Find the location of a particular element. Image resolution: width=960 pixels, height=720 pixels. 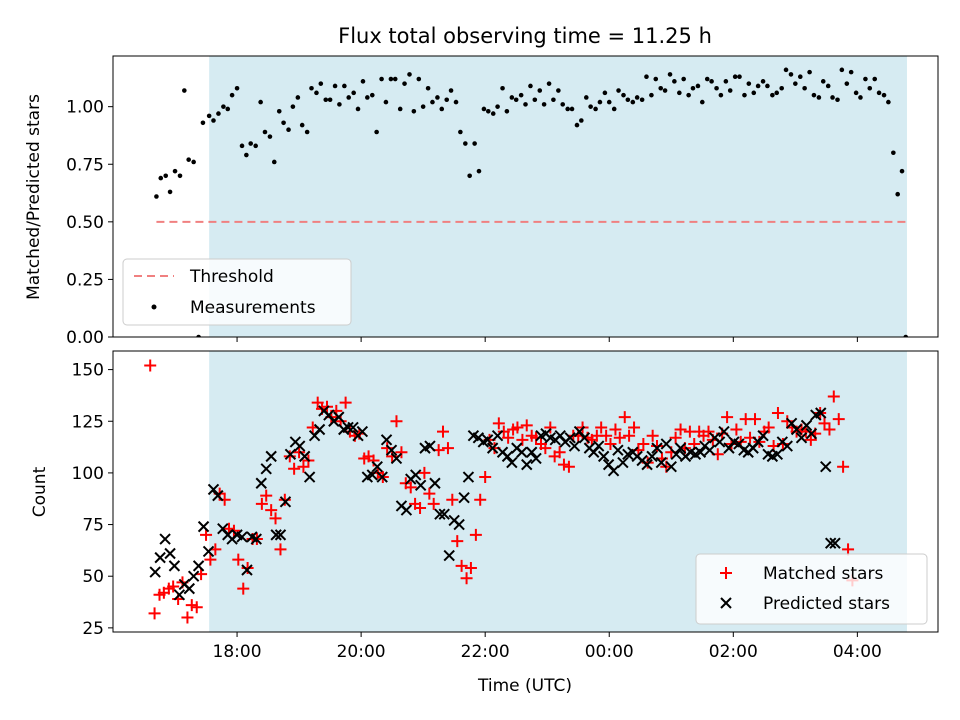

legend-measurements-label: Measurements is located at coordinates (253, 308).